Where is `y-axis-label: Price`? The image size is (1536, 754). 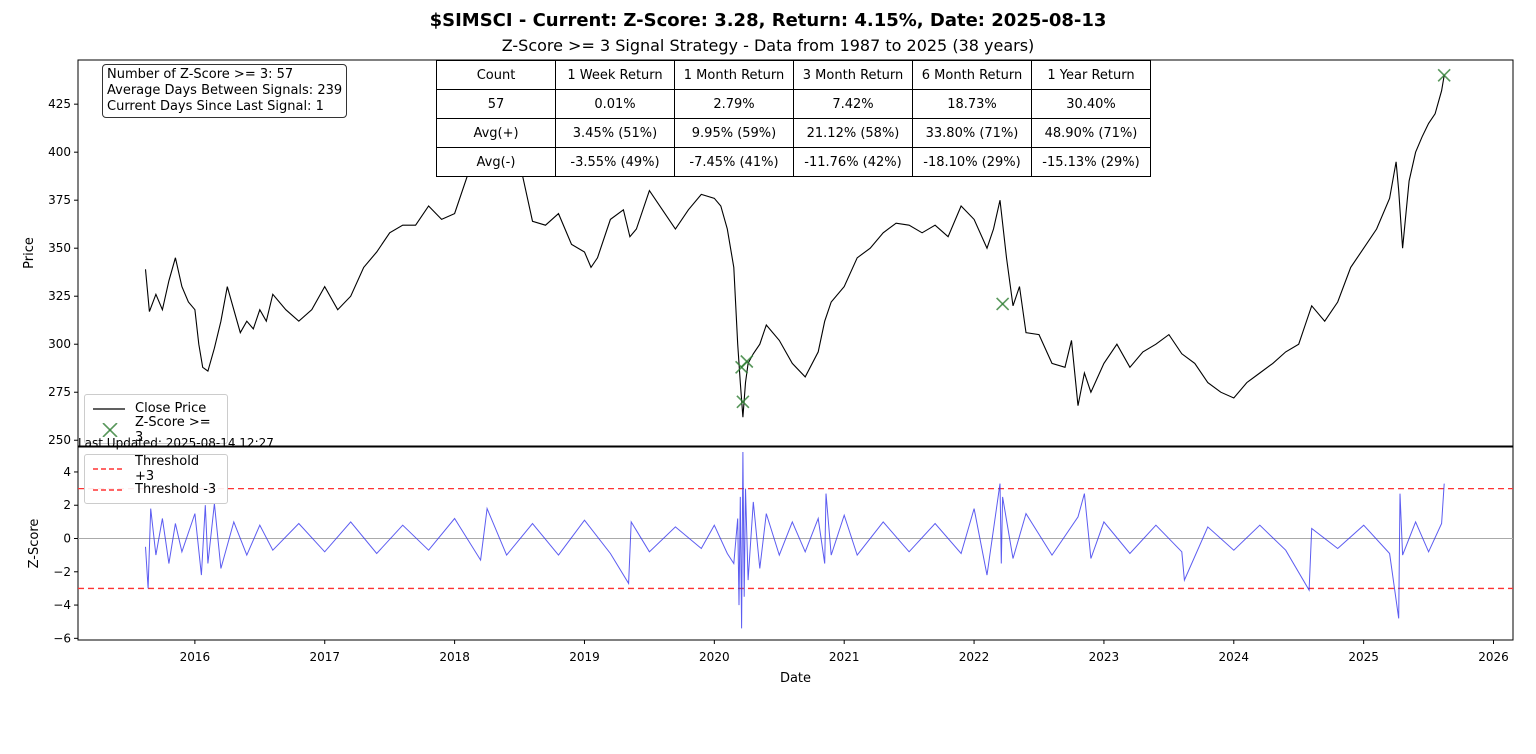
y-axis-label: Price is located at coordinates (29, 253).